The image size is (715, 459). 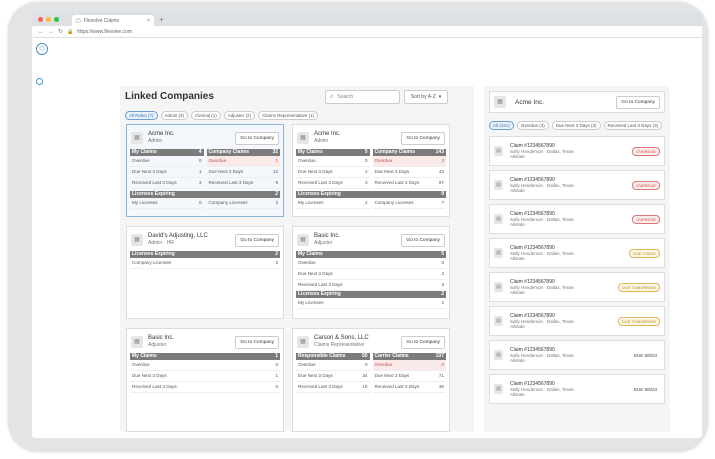 What do you see at coordinates (161, 19) in the screenshot?
I see `new-tab-icon: +` at bounding box center [161, 19].